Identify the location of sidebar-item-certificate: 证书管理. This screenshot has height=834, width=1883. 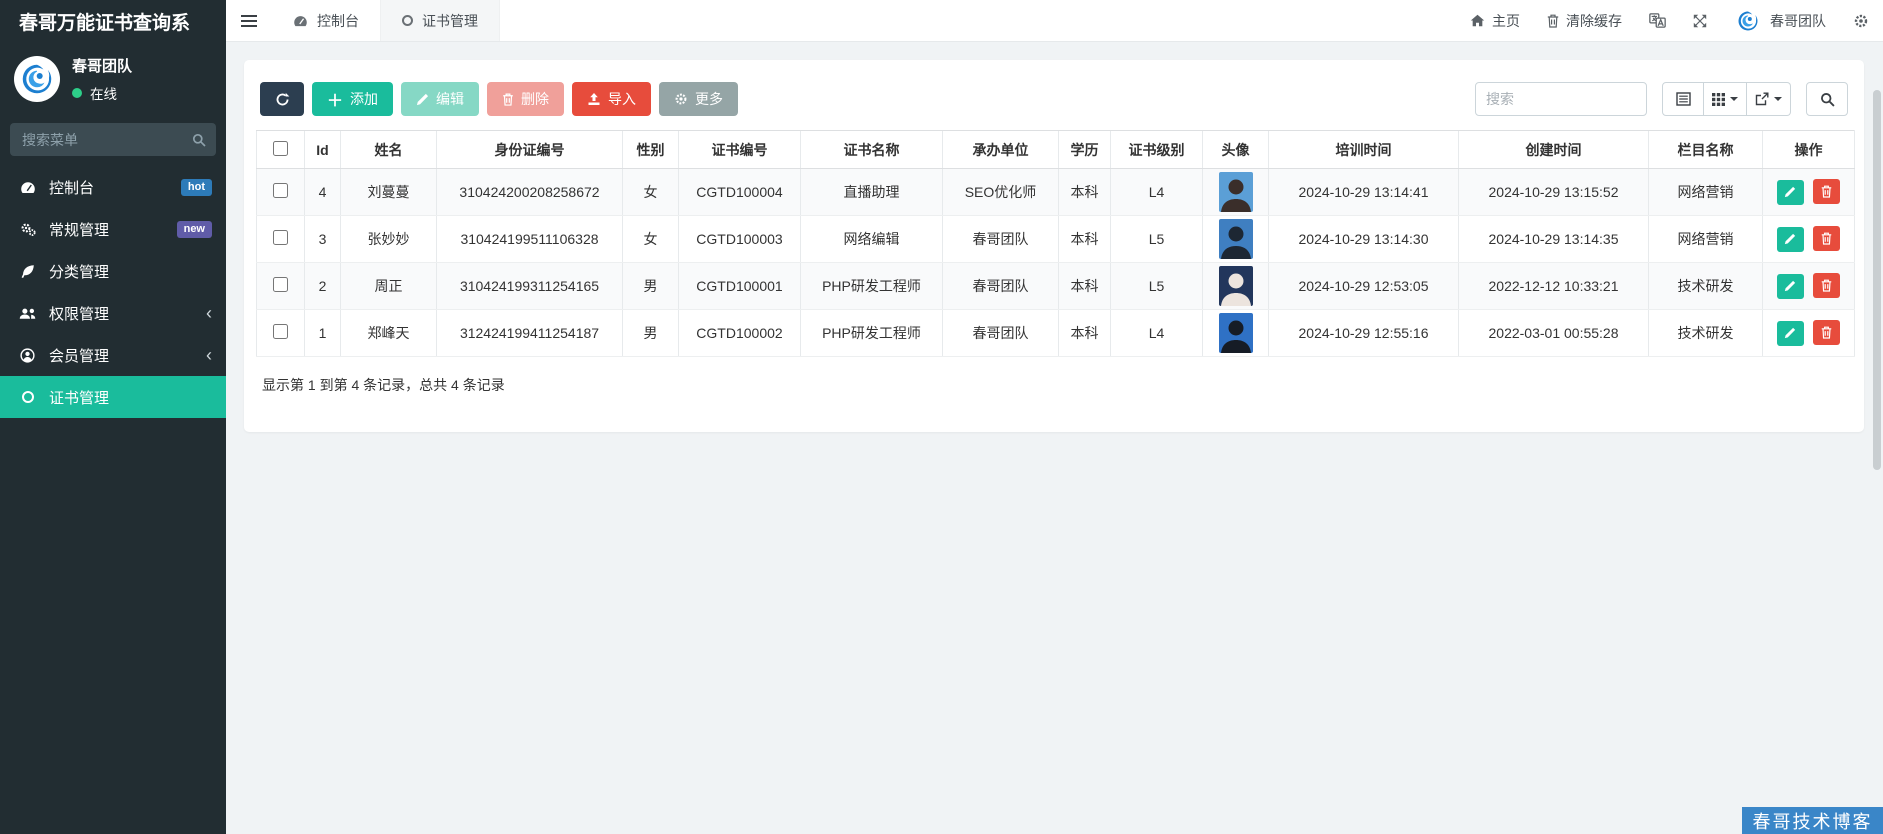
(113, 397).